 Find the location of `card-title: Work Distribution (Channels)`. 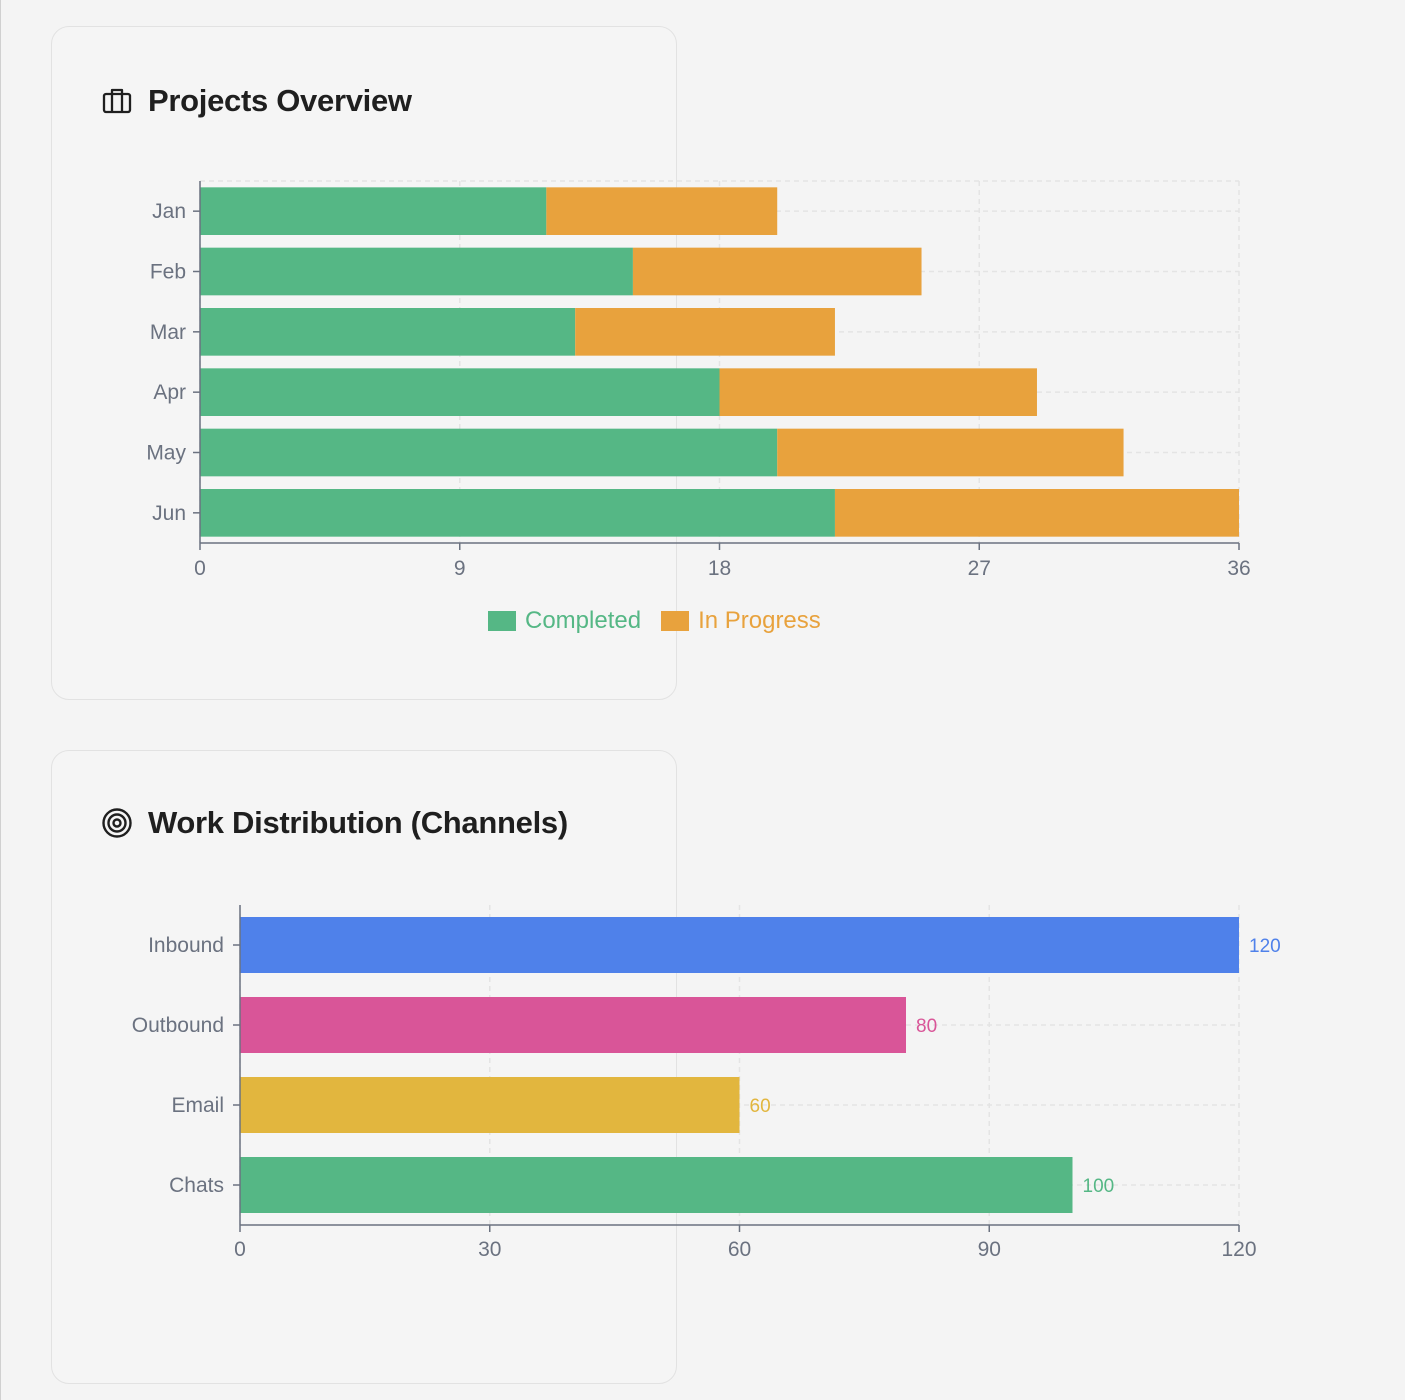

card-title: Work Distribution (Channels) is located at coordinates (358, 822).